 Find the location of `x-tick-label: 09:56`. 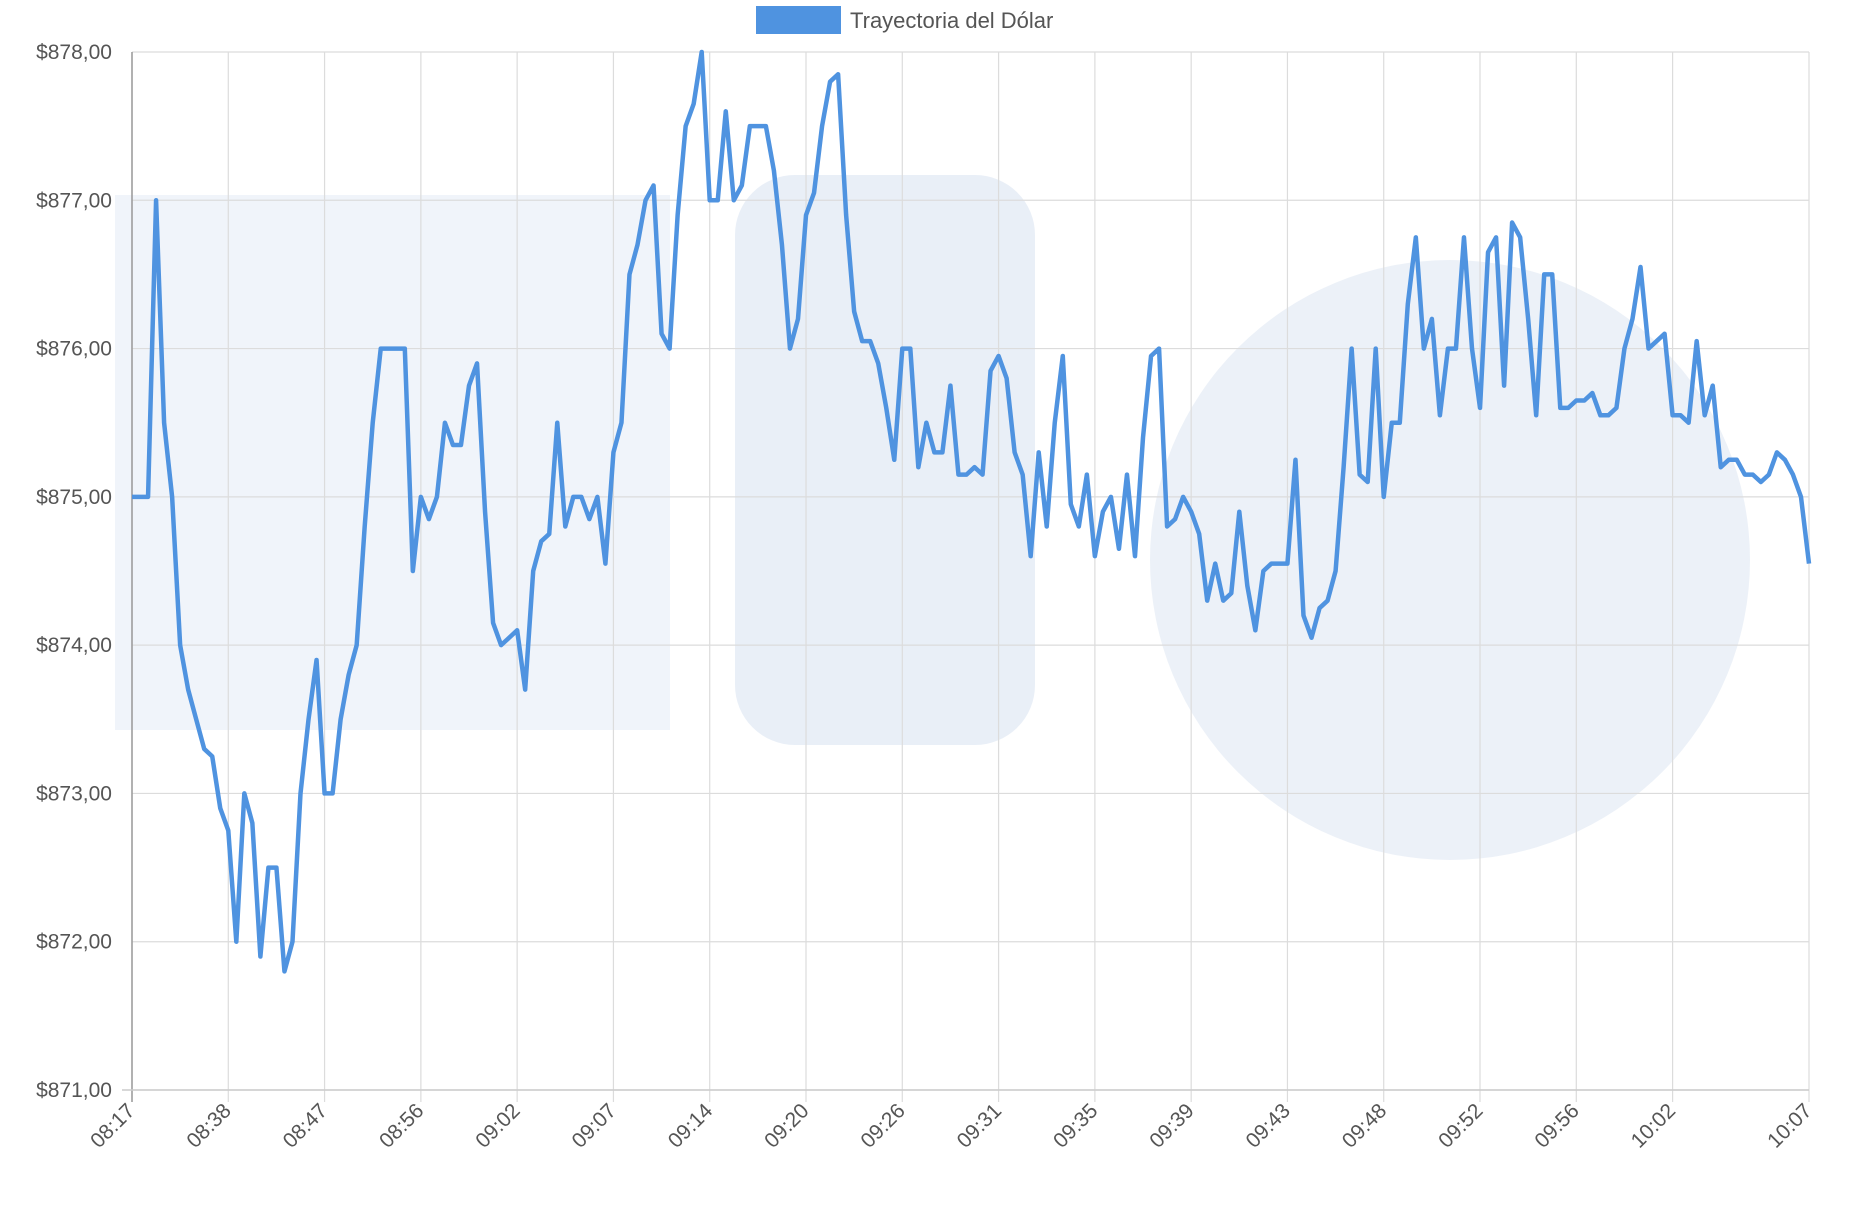

x-tick-label: 09:56 is located at coordinates (1556, 1125).